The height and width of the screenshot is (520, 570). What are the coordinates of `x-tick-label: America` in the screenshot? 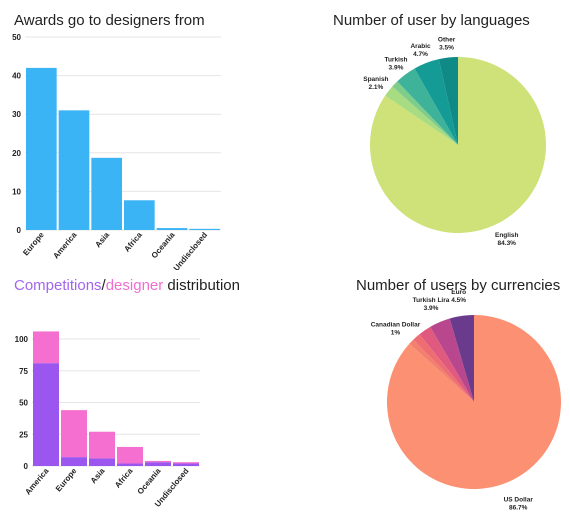 It's located at (65, 245).